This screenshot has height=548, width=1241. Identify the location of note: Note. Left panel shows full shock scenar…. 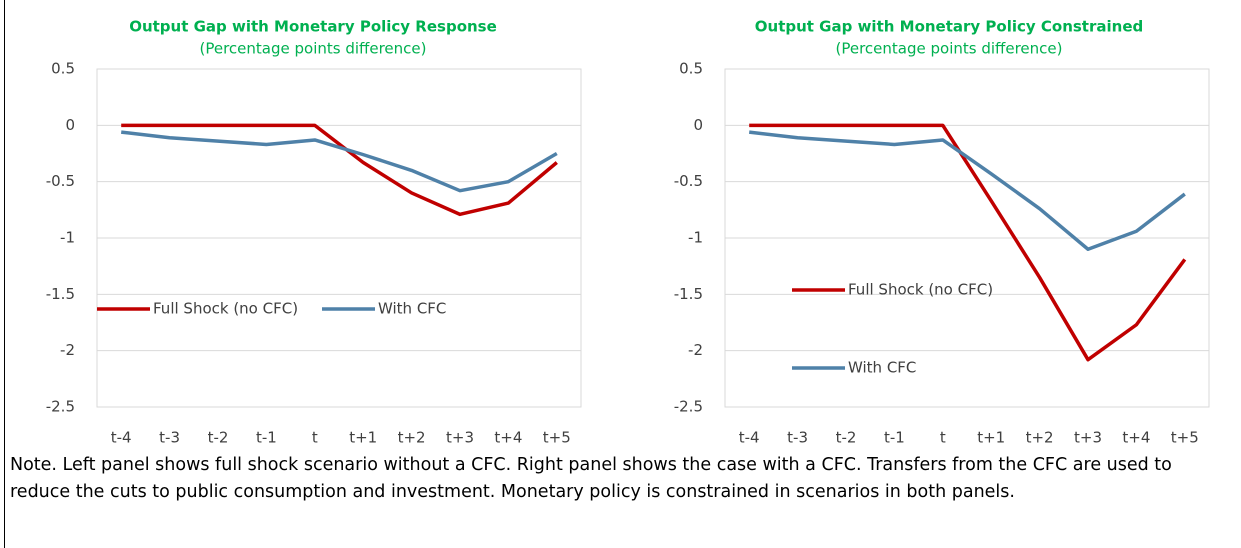
(591, 478).